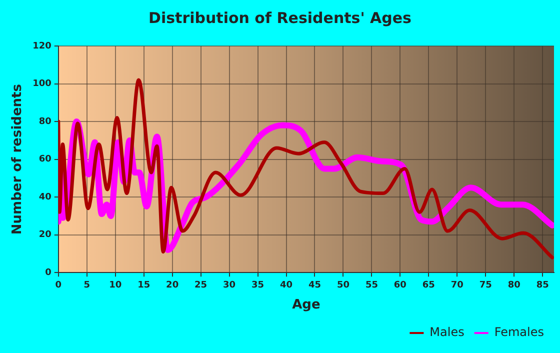 This screenshot has height=353, width=560. I want to click on y-tick-label: 40, so click(45, 197).